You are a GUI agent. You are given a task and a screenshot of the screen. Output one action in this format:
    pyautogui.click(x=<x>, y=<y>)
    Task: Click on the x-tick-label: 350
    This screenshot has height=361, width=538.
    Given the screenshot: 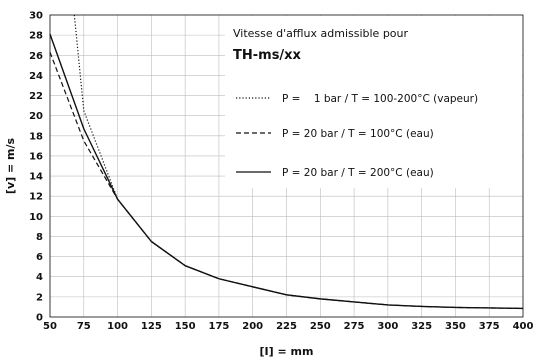 What is the action you would take?
    pyautogui.click(x=455, y=326)
    